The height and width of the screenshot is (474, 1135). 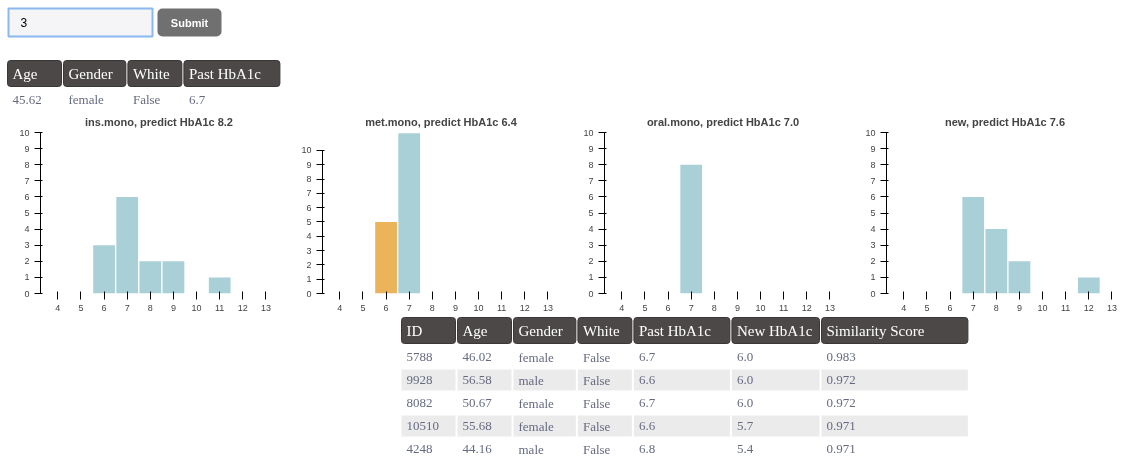 What do you see at coordinates (1005, 121) in the screenshot?
I see `chart-title: new, predict HbA1c 7.6` at bounding box center [1005, 121].